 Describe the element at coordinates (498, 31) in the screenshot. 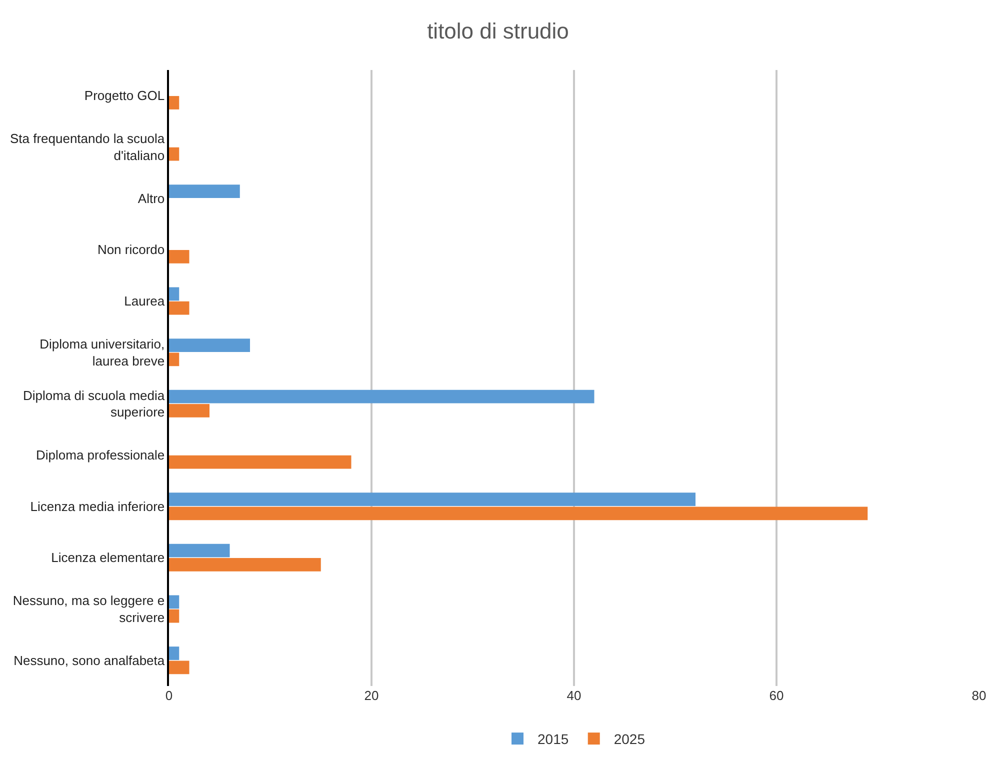

I see `chart-title: titolo di strudio` at that location.